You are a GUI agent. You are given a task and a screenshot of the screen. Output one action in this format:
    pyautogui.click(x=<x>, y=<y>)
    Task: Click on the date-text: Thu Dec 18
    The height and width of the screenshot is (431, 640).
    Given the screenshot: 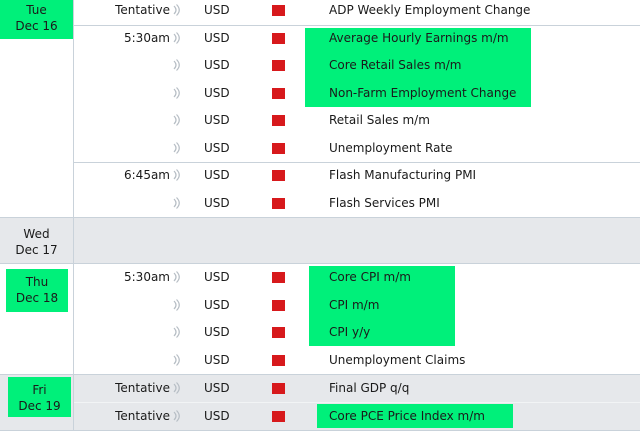 What is the action you would take?
    pyautogui.click(x=37, y=290)
    